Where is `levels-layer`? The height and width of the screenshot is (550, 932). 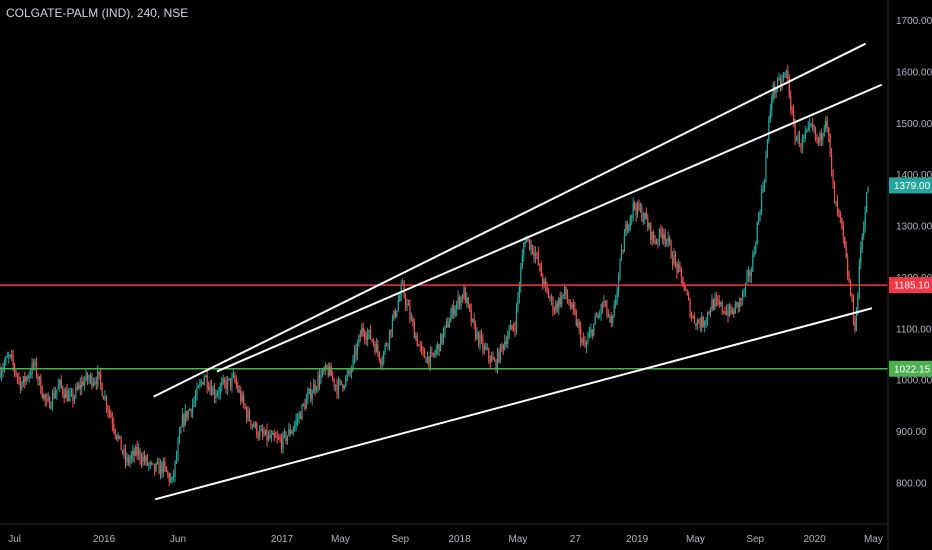 levels-layer is located at coordinates (444, 327).